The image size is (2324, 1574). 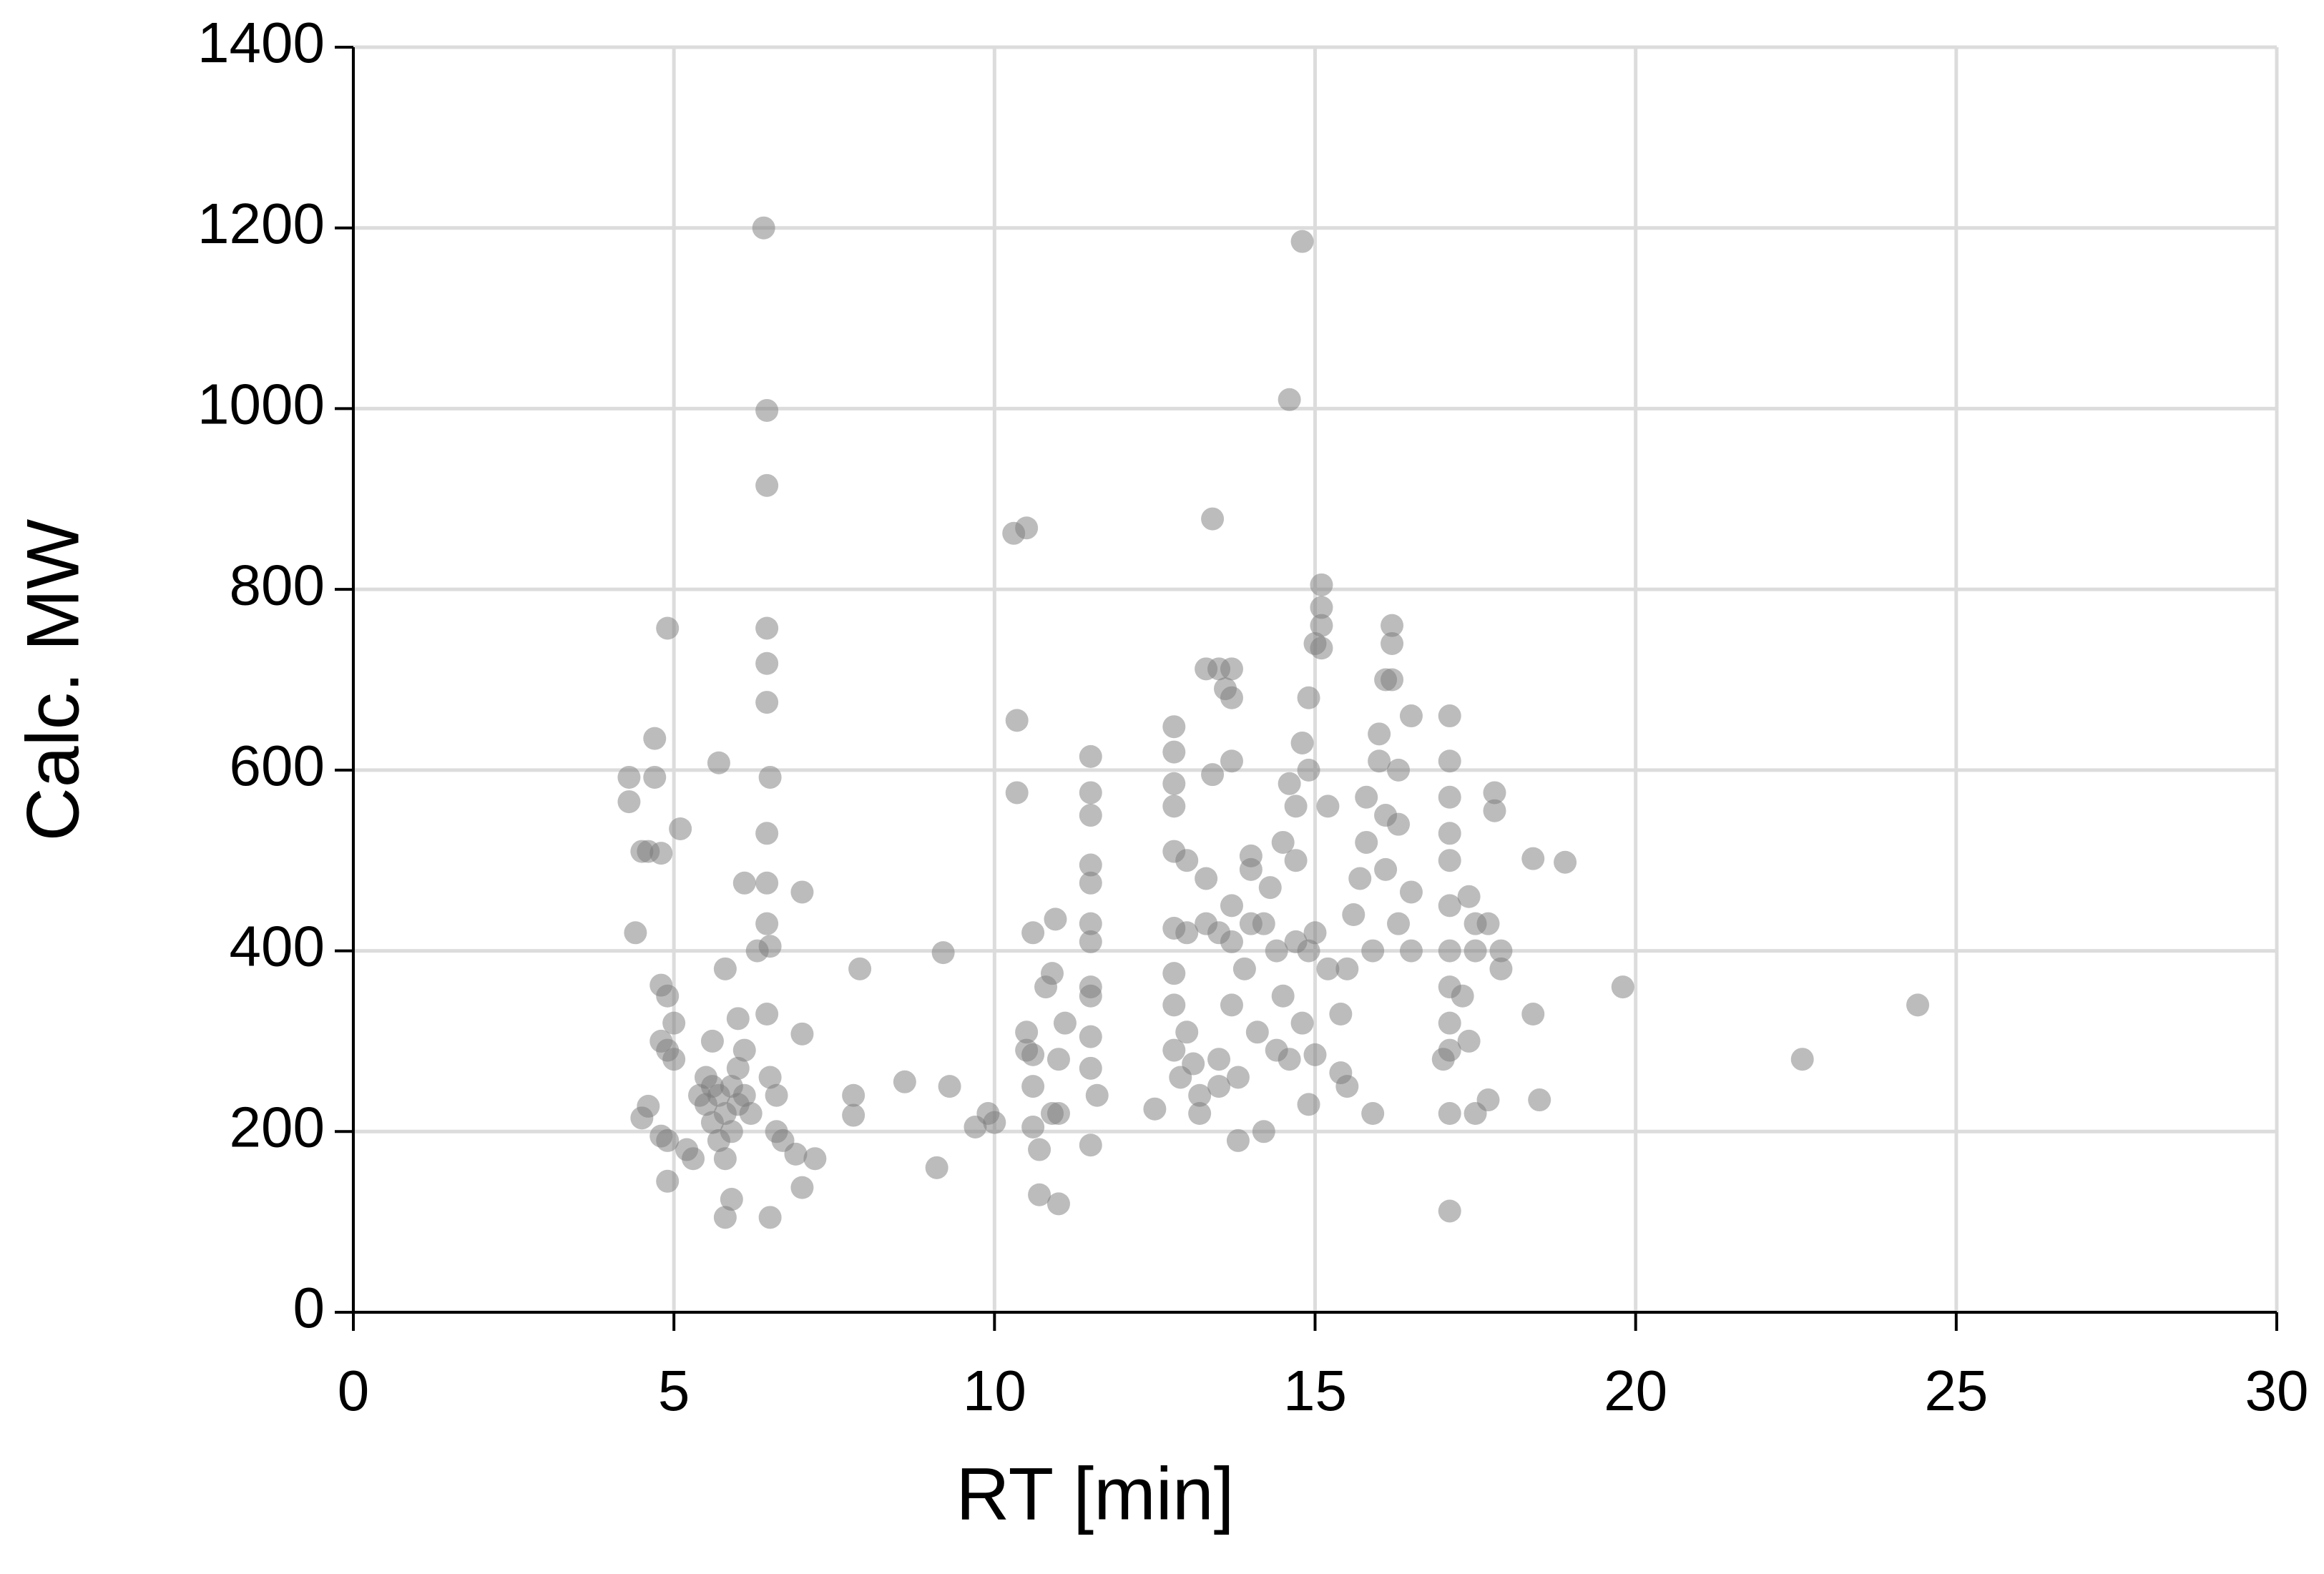 I want to click on x-axis-title: RT [min], so click(x=1095, y=1493).